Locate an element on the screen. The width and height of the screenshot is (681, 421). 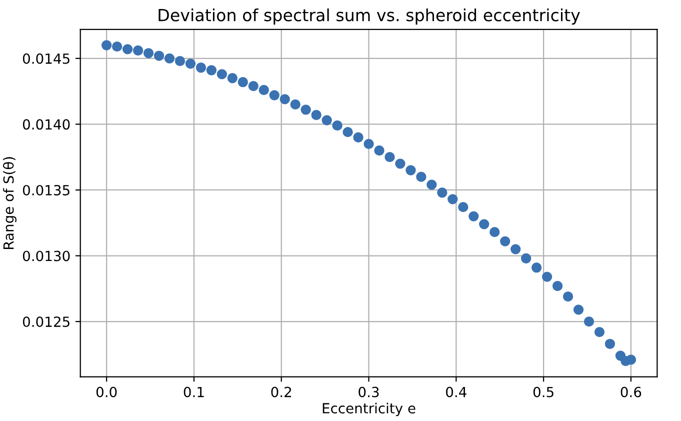
y-tick-label: 0.0140 is located at coordinates (46, 124).